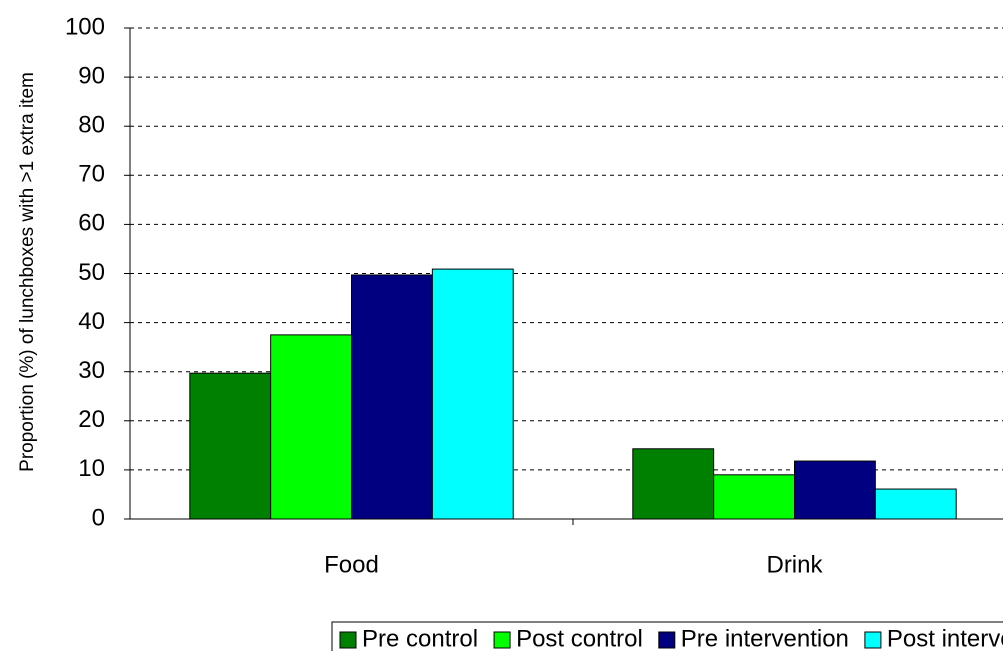 The height and width of the screenshot is (651, 1003). Describe the element at coordinates (91, 272) in the screenshot. I see `y-tick-label: 50` at that location.